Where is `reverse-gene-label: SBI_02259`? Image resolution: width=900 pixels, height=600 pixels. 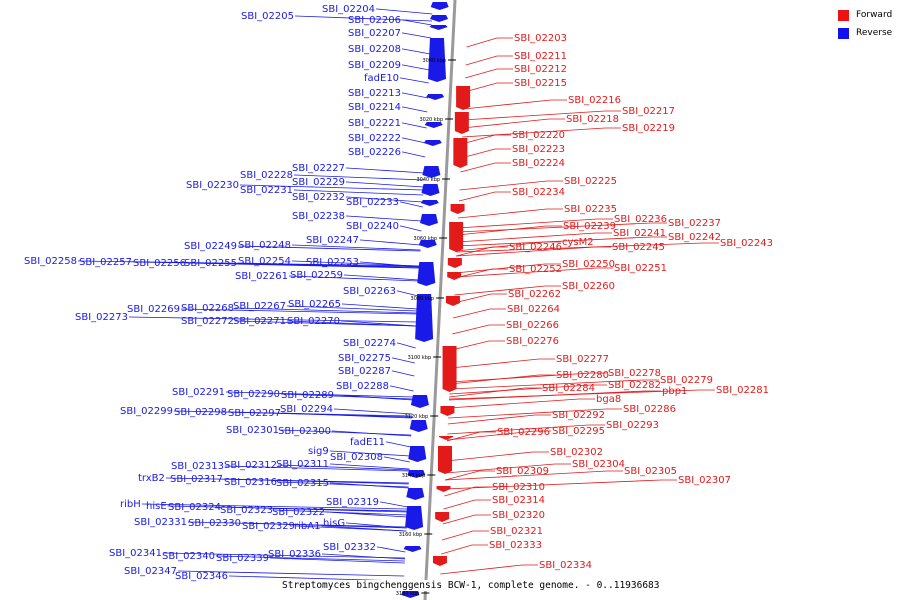 reverse-gene-label: SBI_02259 is located at coordinates (316, 275).